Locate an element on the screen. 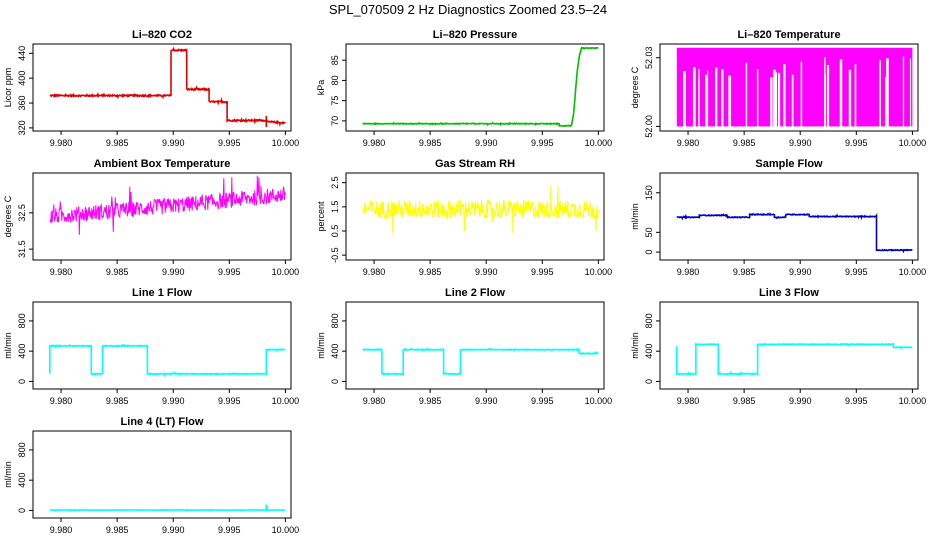 The width and height of the screenshot is (936, 540). y-tick-label: -0.5 is located at coordinates (335, 255).